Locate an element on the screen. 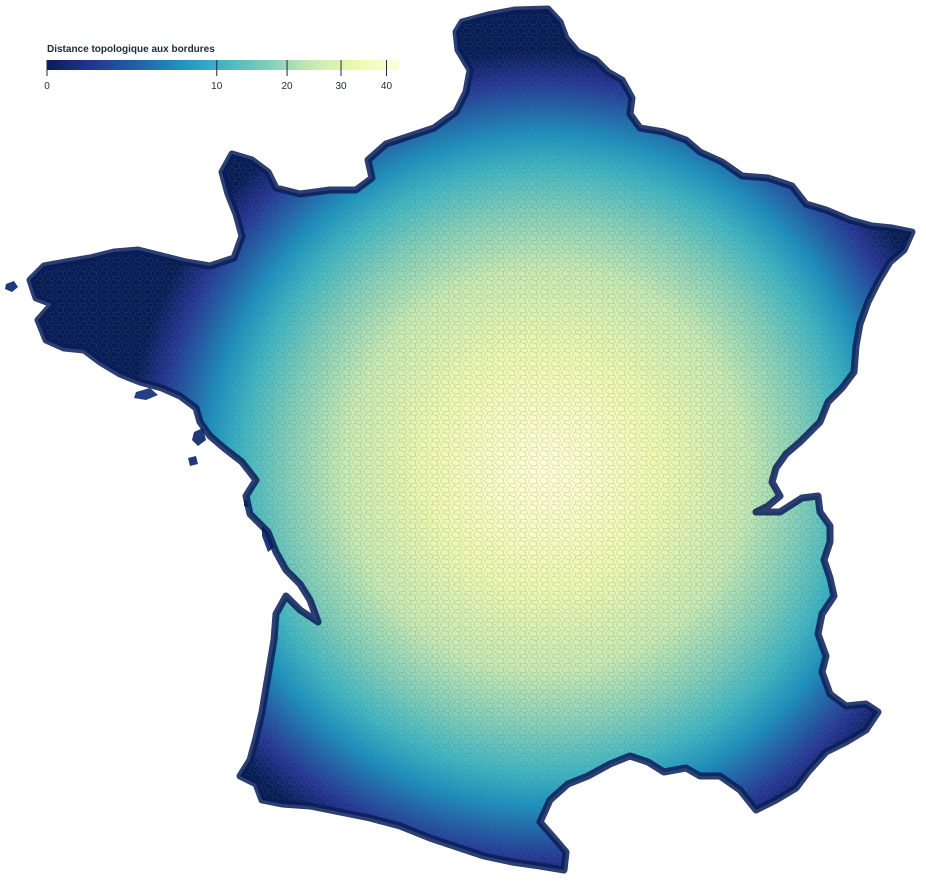 The width and height of the screenshot is (926, 882). legend-tick-label: 30 is located at coordinates (341, 86).